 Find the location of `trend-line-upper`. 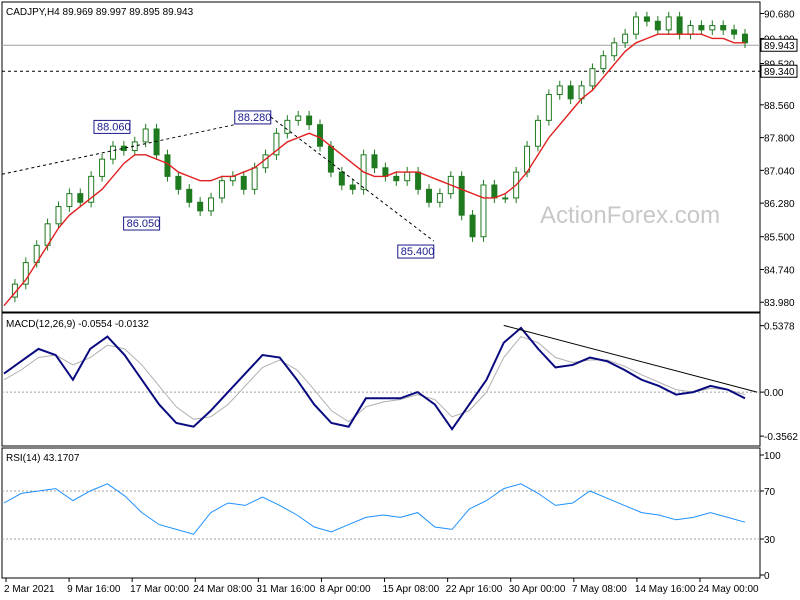

trend-line-upper is located at coordinates (136, 145).